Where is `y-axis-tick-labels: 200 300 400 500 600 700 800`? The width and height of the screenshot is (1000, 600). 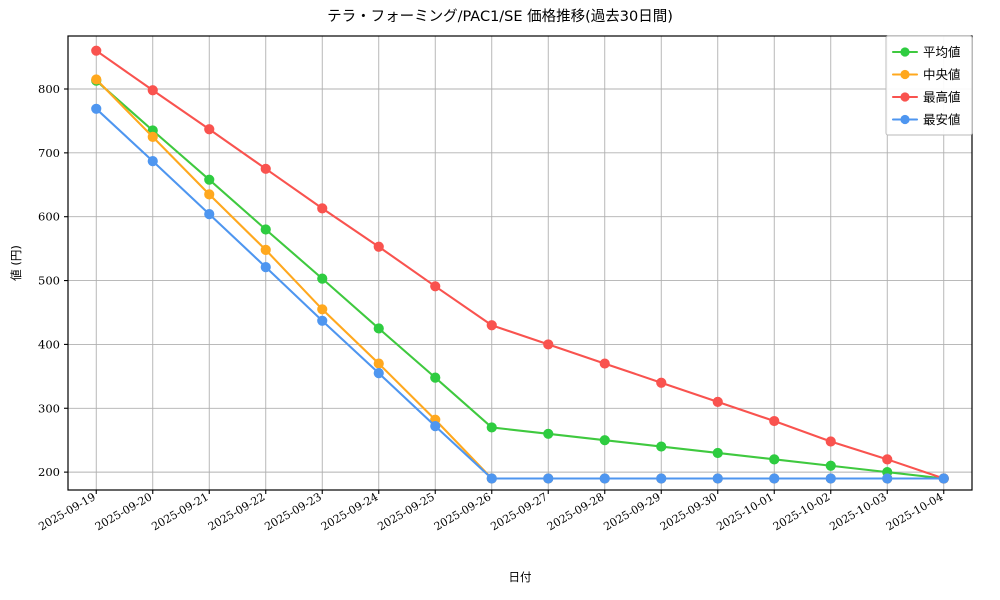 y-axis-tick-labels: 200 300 400 500 600 700 800 is located at coordinates (49, 280).